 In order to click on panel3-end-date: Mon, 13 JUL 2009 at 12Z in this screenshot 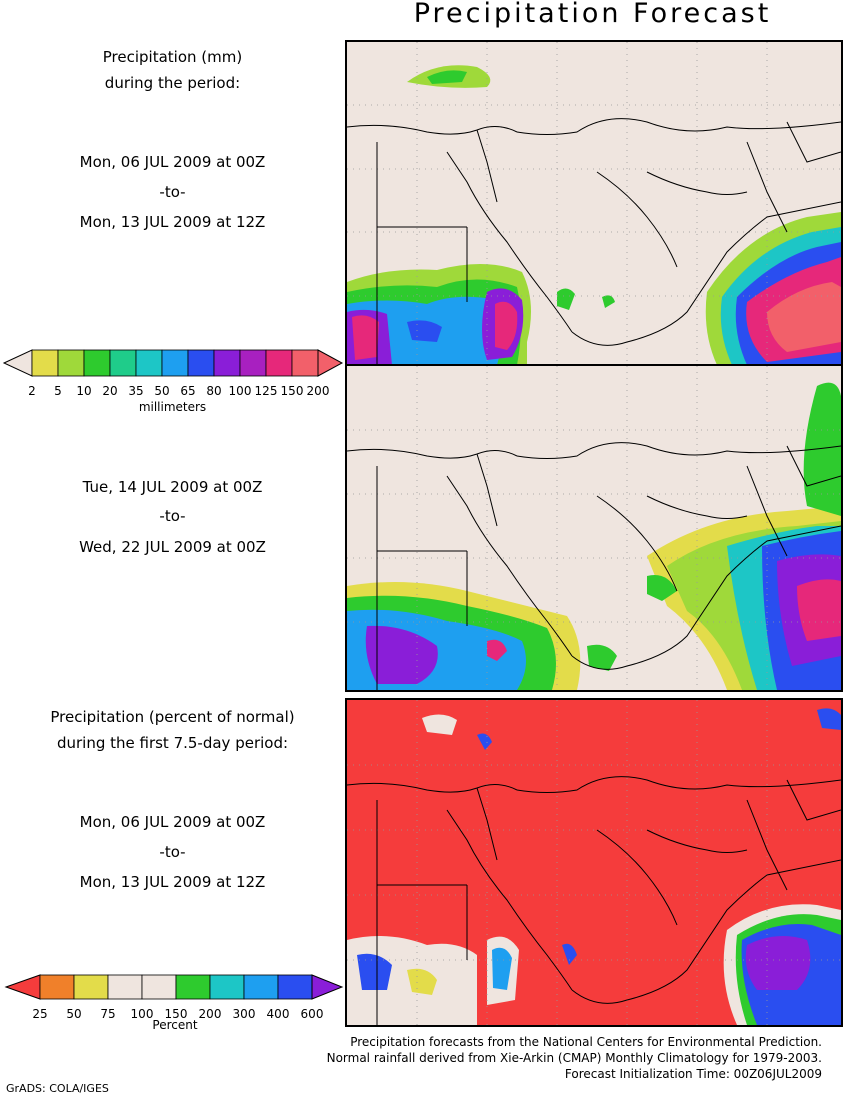, I will do `click(172, 882)`.